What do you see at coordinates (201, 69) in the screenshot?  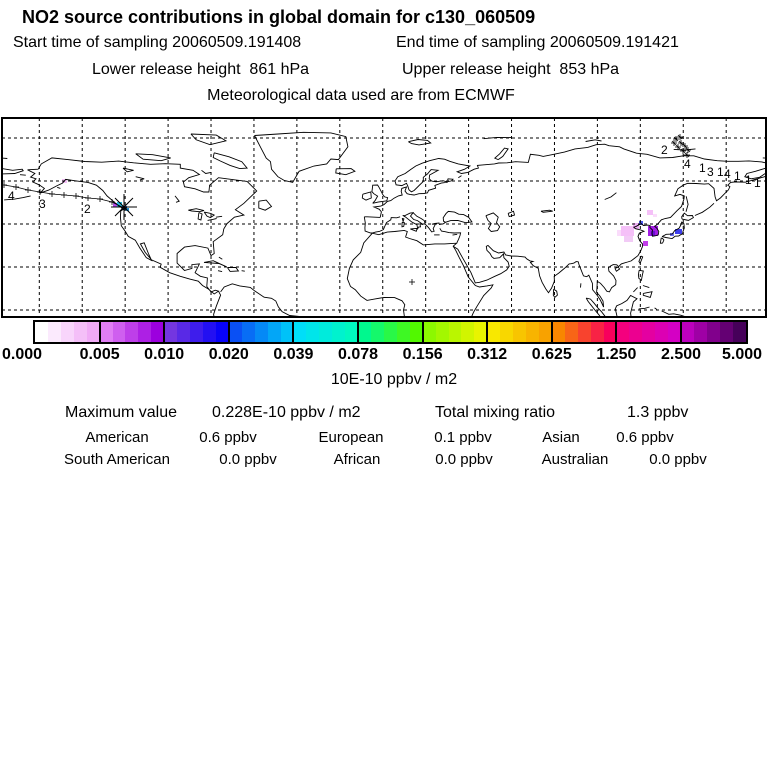 I see `lower-release-label: Lower release height 861 hPa` at bounding box center [201, 69].